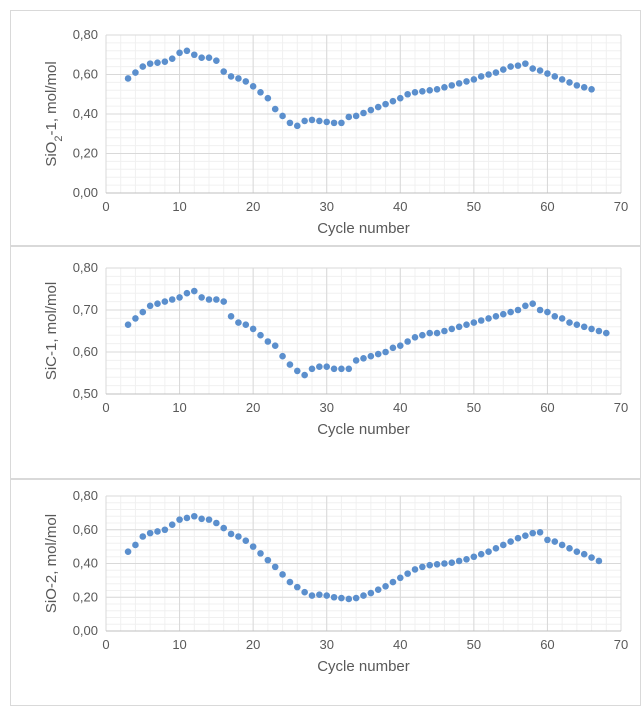  What do you see at coordinates (85, 309) in the screenshot?
I see `y-tick-label: 0,70` at bounding box center [85, 309].